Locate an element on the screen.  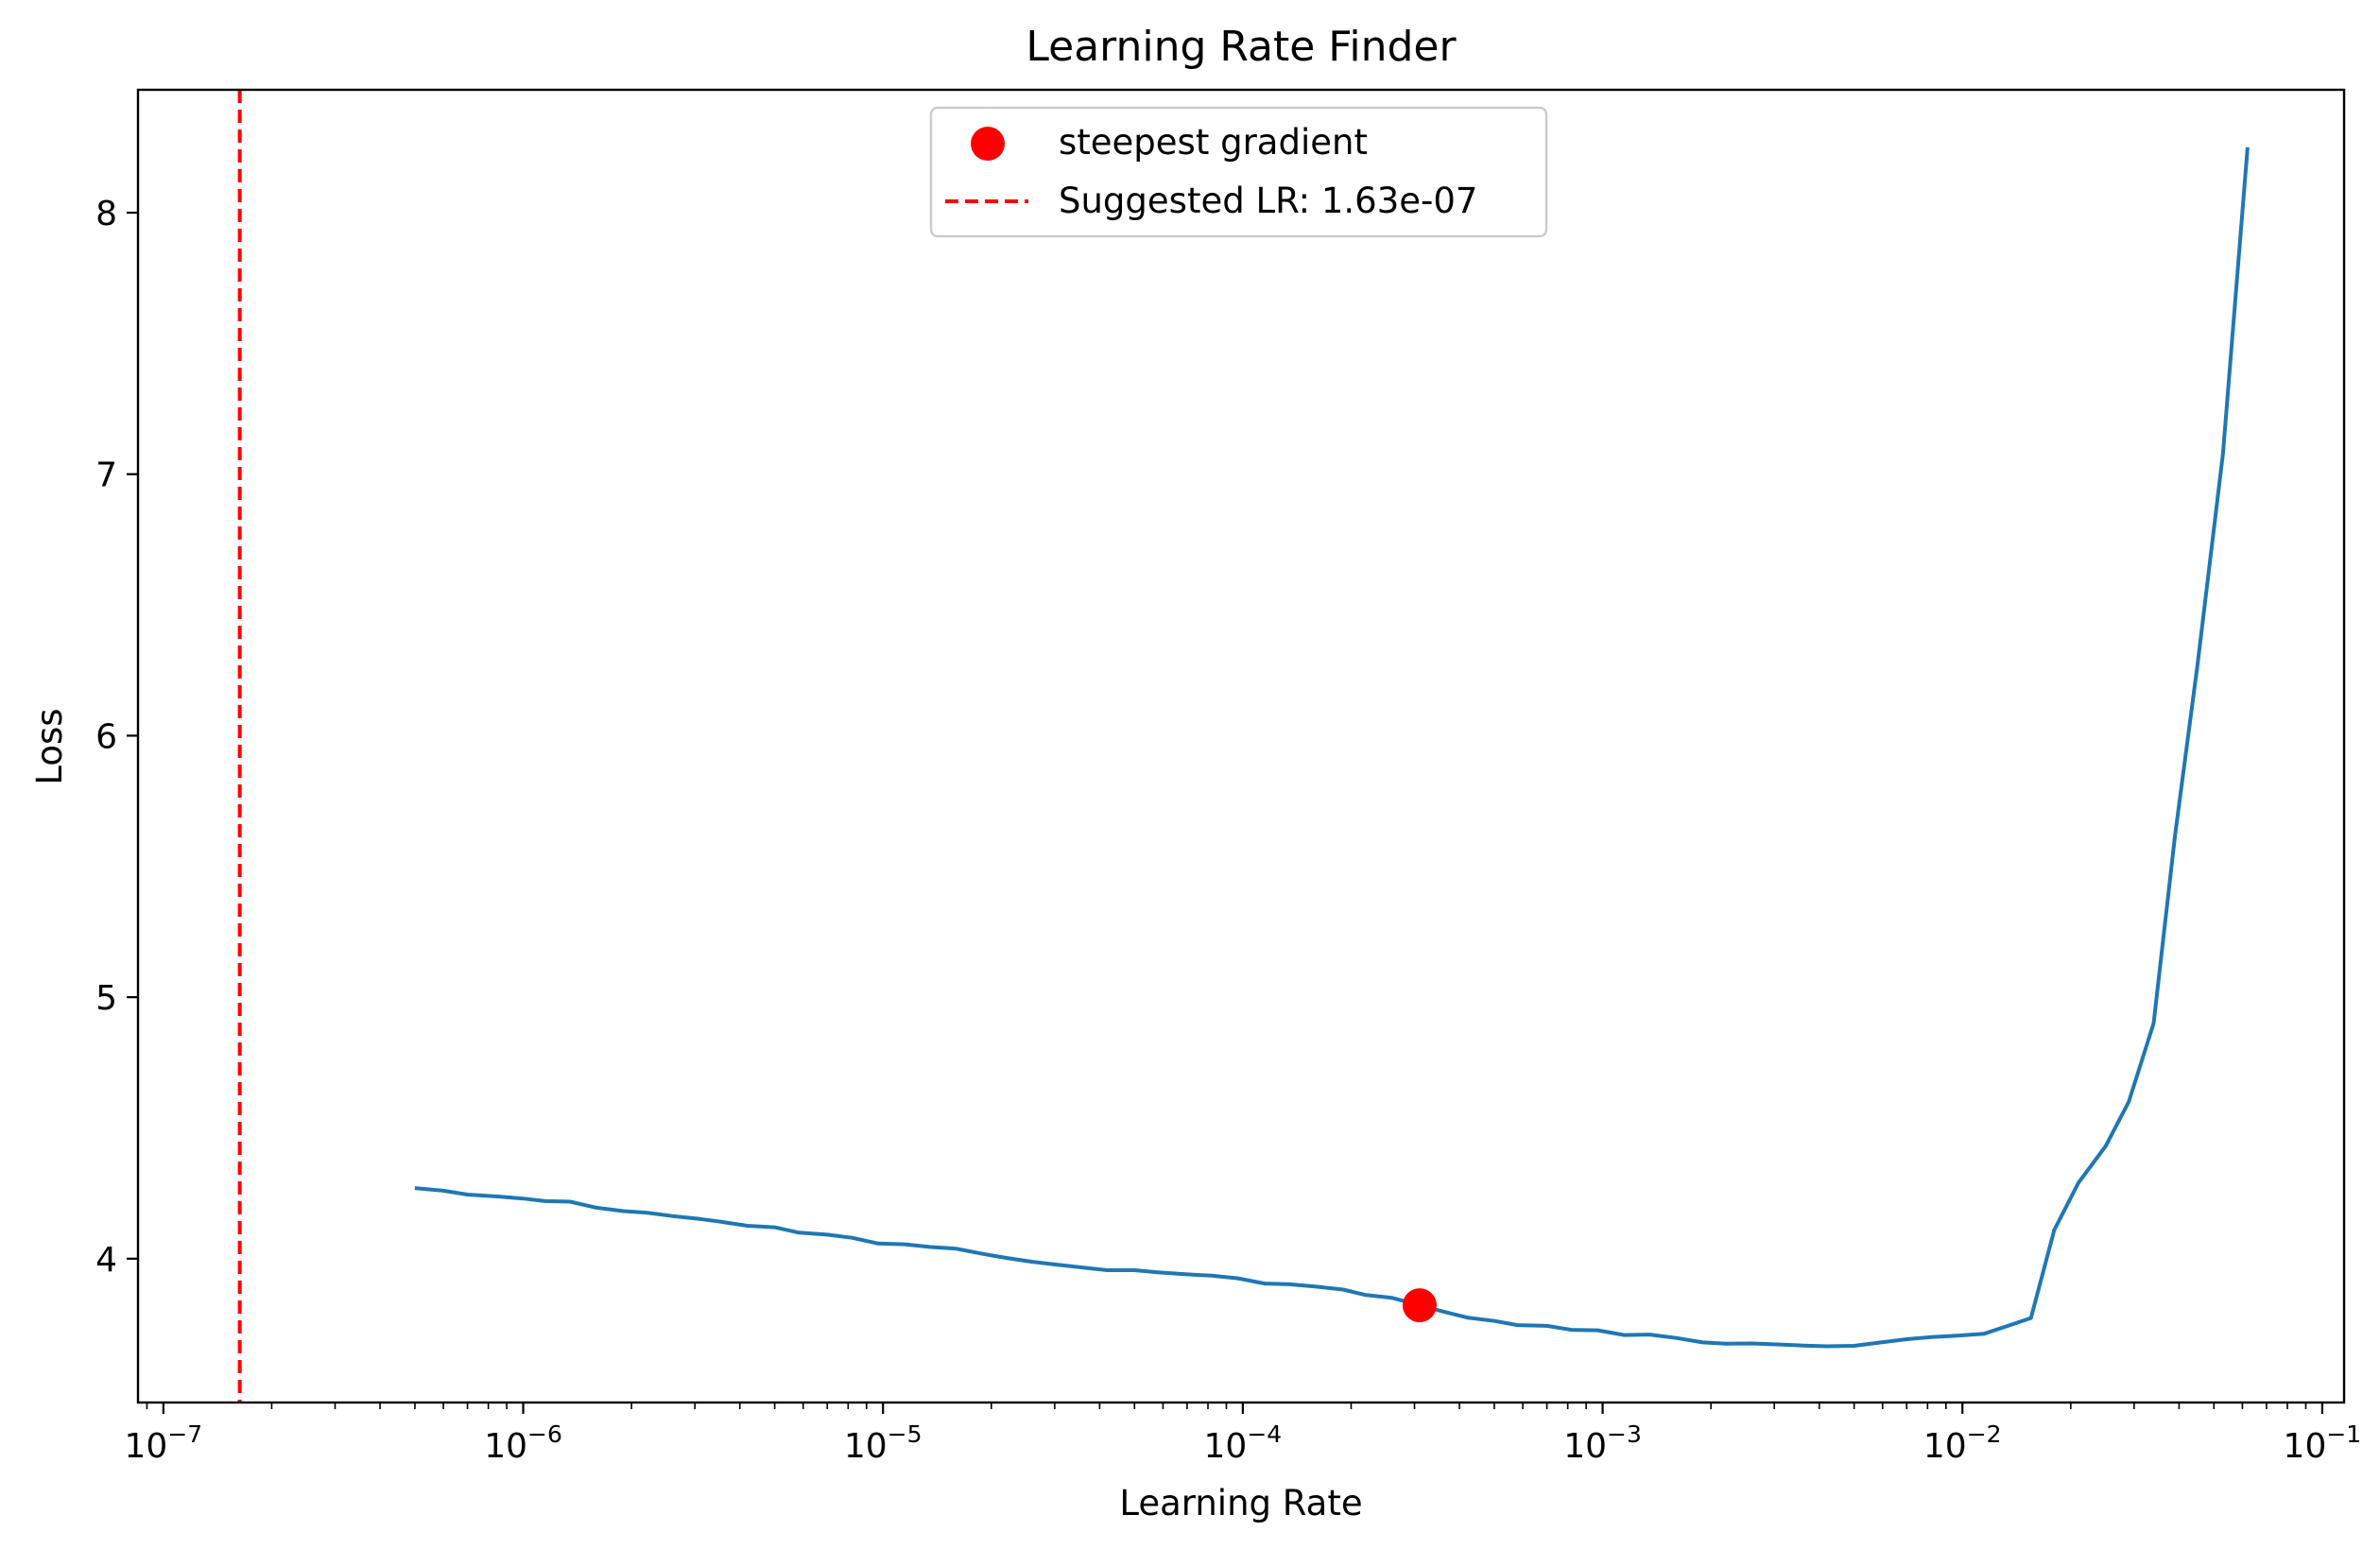
legend-label-suggested-lr: Suggested LR: 1.63e-07 is located at coordinates (1268, 201).